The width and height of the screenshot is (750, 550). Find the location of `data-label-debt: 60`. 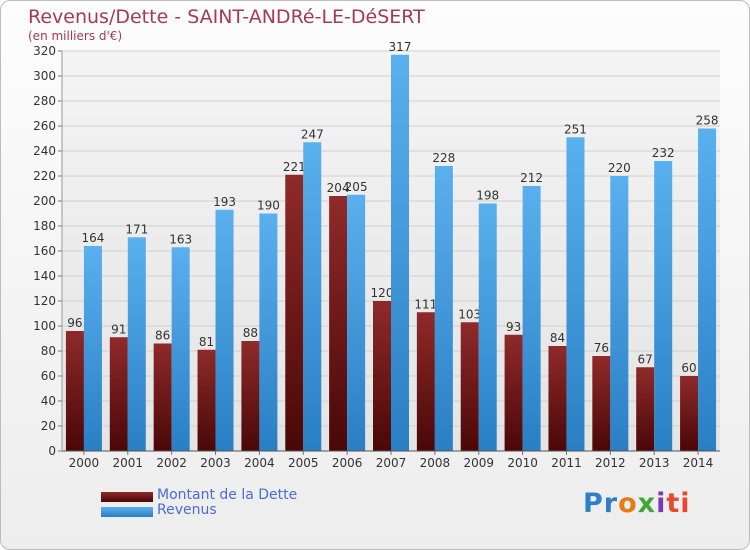

data-label-debt: 60 is located at coordinates (688, 368).